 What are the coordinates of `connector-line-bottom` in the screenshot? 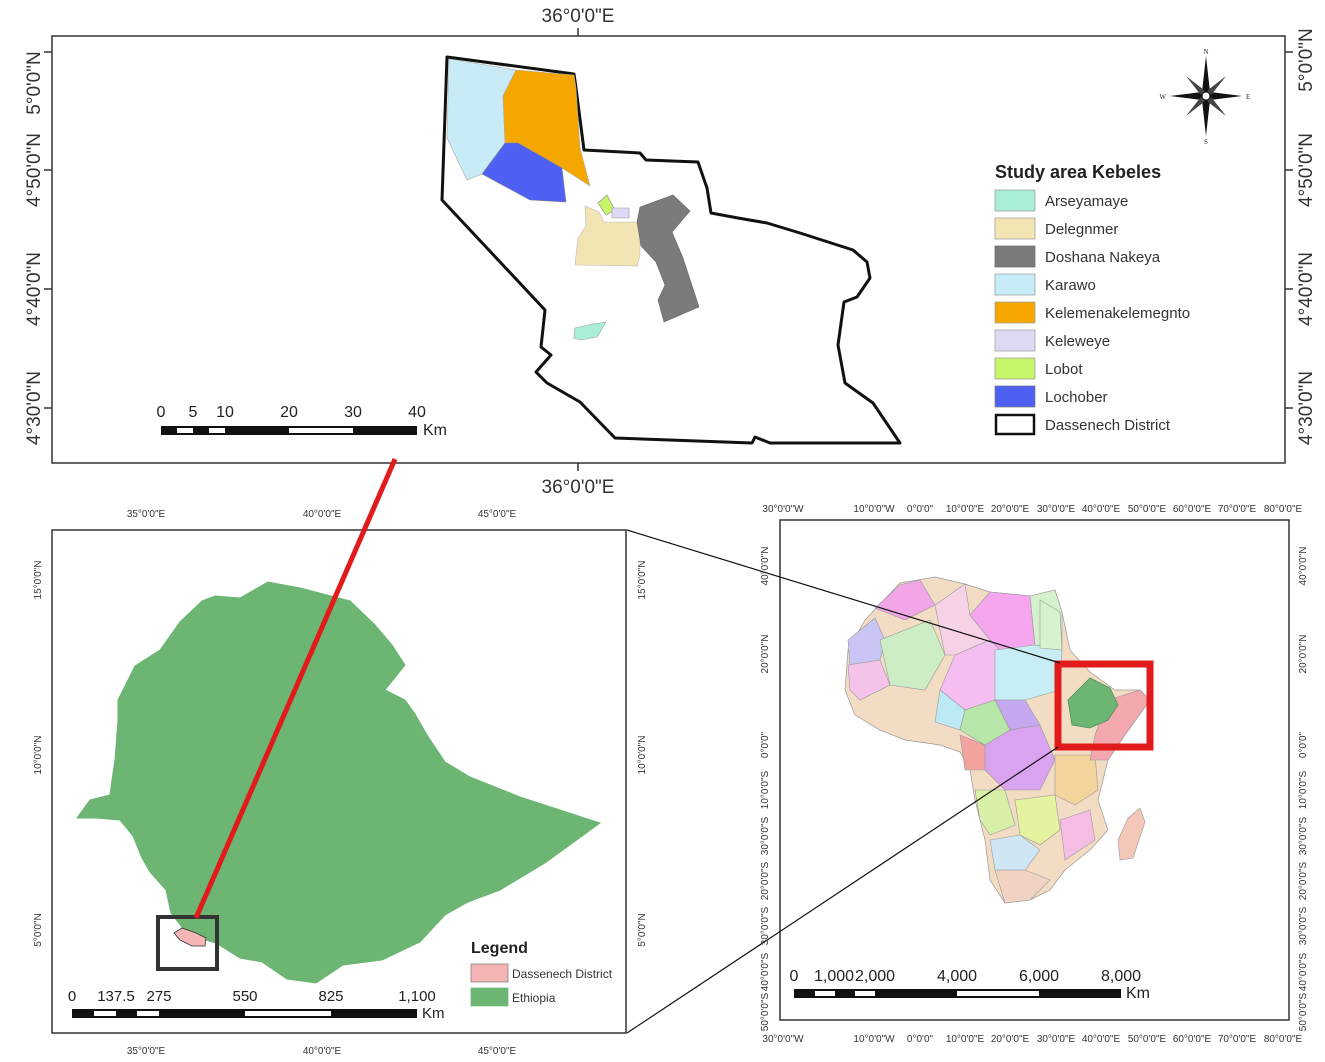 It's located at (842, 890).